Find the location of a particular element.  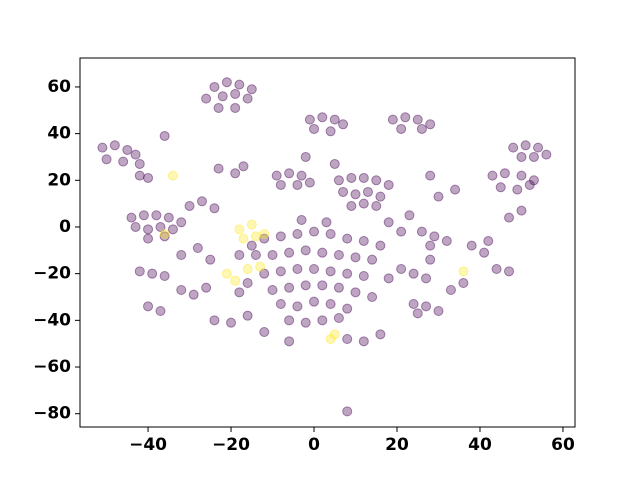

y-tick-label: 20 is located at coordinates (59, 180).